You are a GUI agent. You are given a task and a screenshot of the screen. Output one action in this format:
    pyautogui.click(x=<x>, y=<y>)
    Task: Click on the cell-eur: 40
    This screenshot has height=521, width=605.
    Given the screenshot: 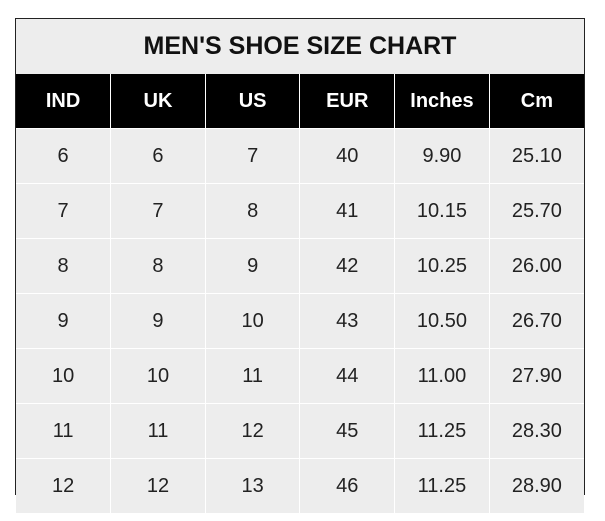 What is the action you would take?
    pyautogui.click(x=347, y=156)
    